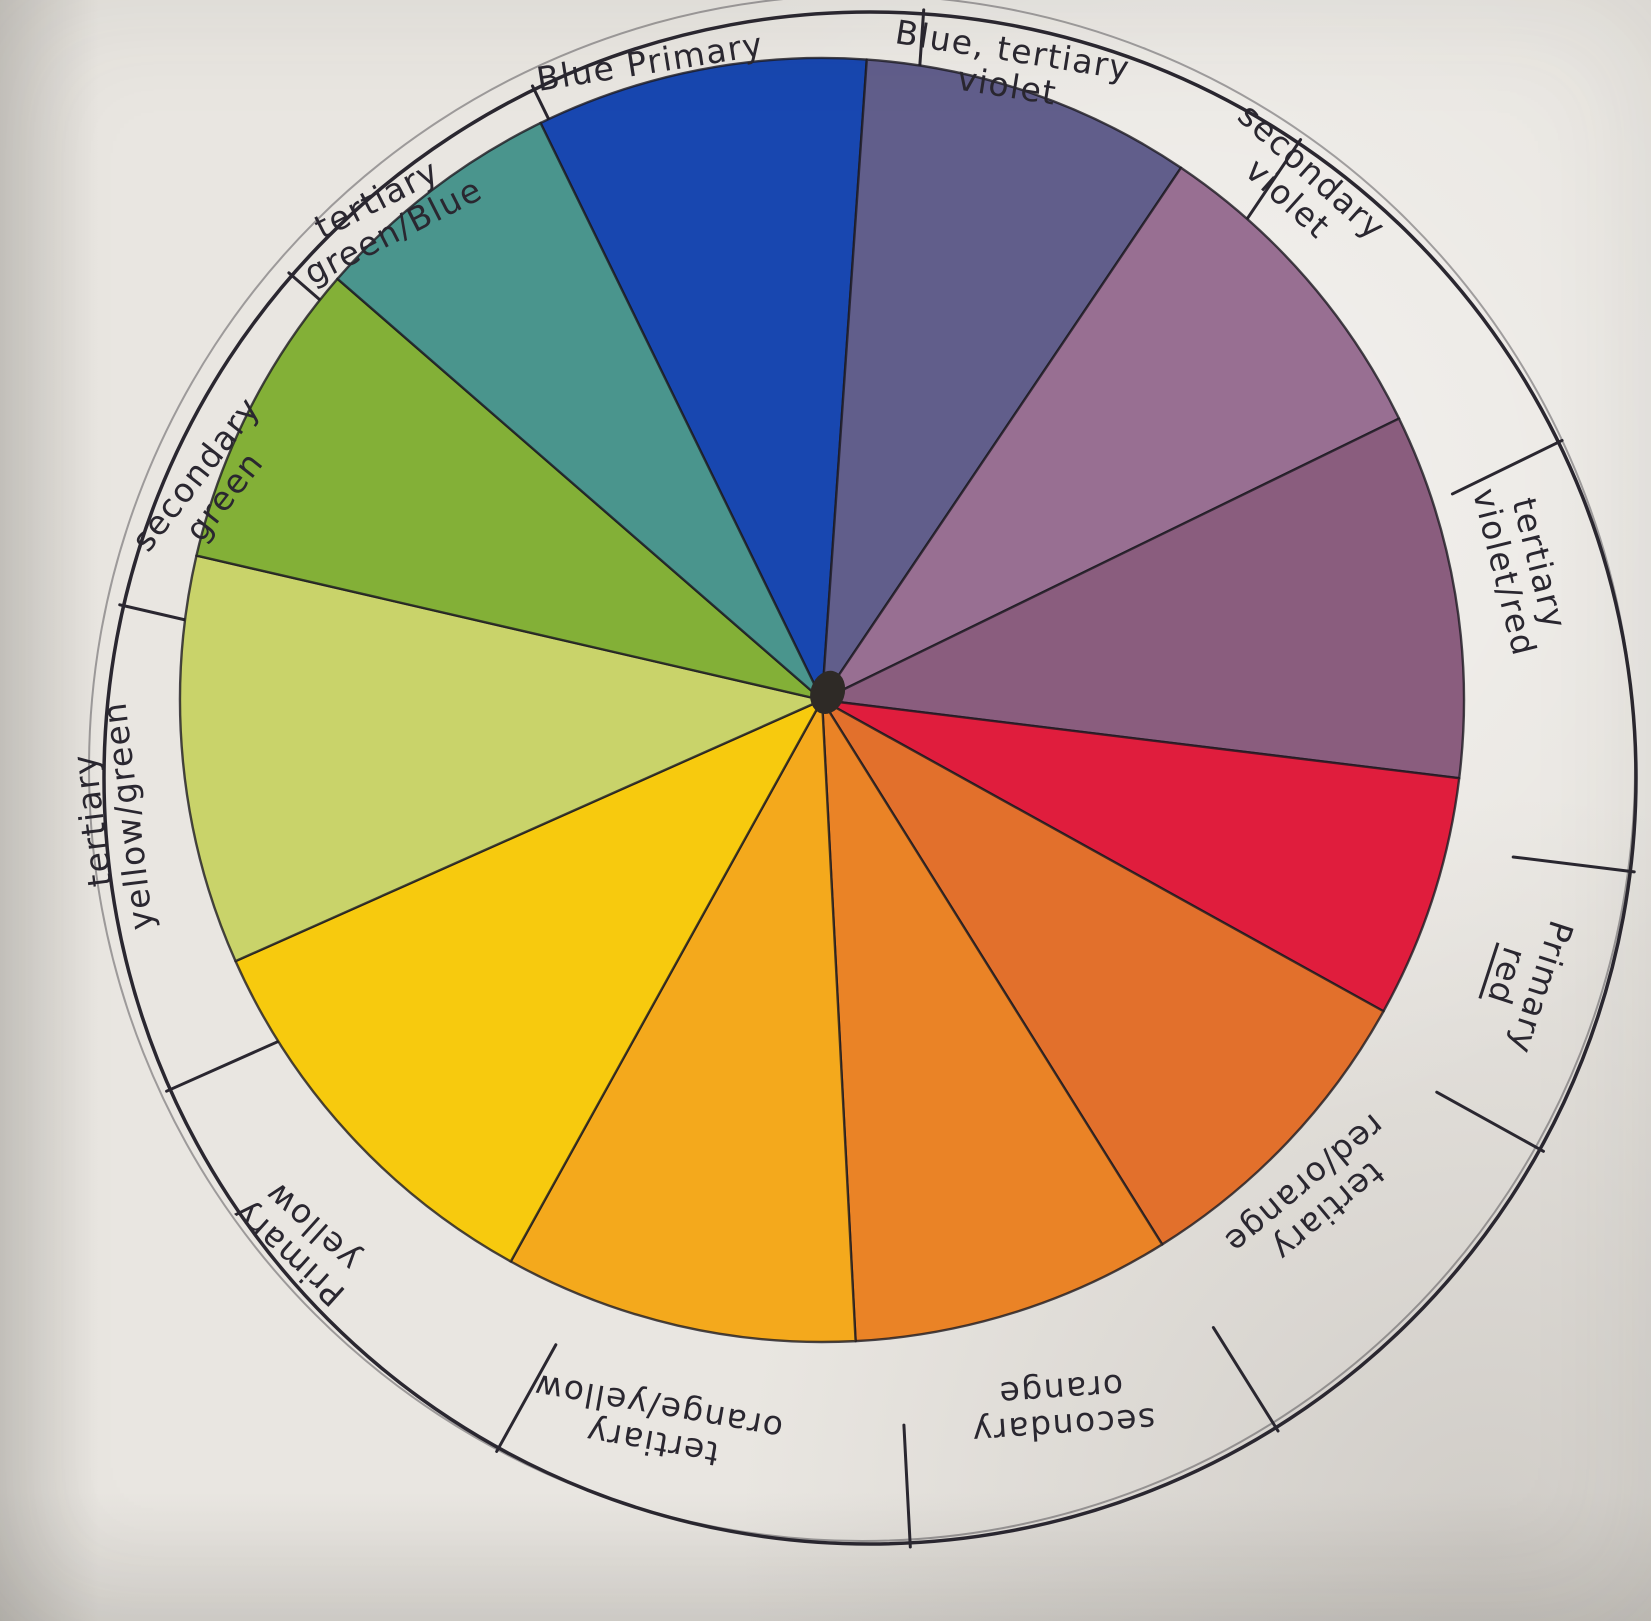 This screenshot has height=1621, width=1651. Describe the element at coordinates (1001, 380) in the screenshot. I see `wheel-segment-blue-violet` at that location.